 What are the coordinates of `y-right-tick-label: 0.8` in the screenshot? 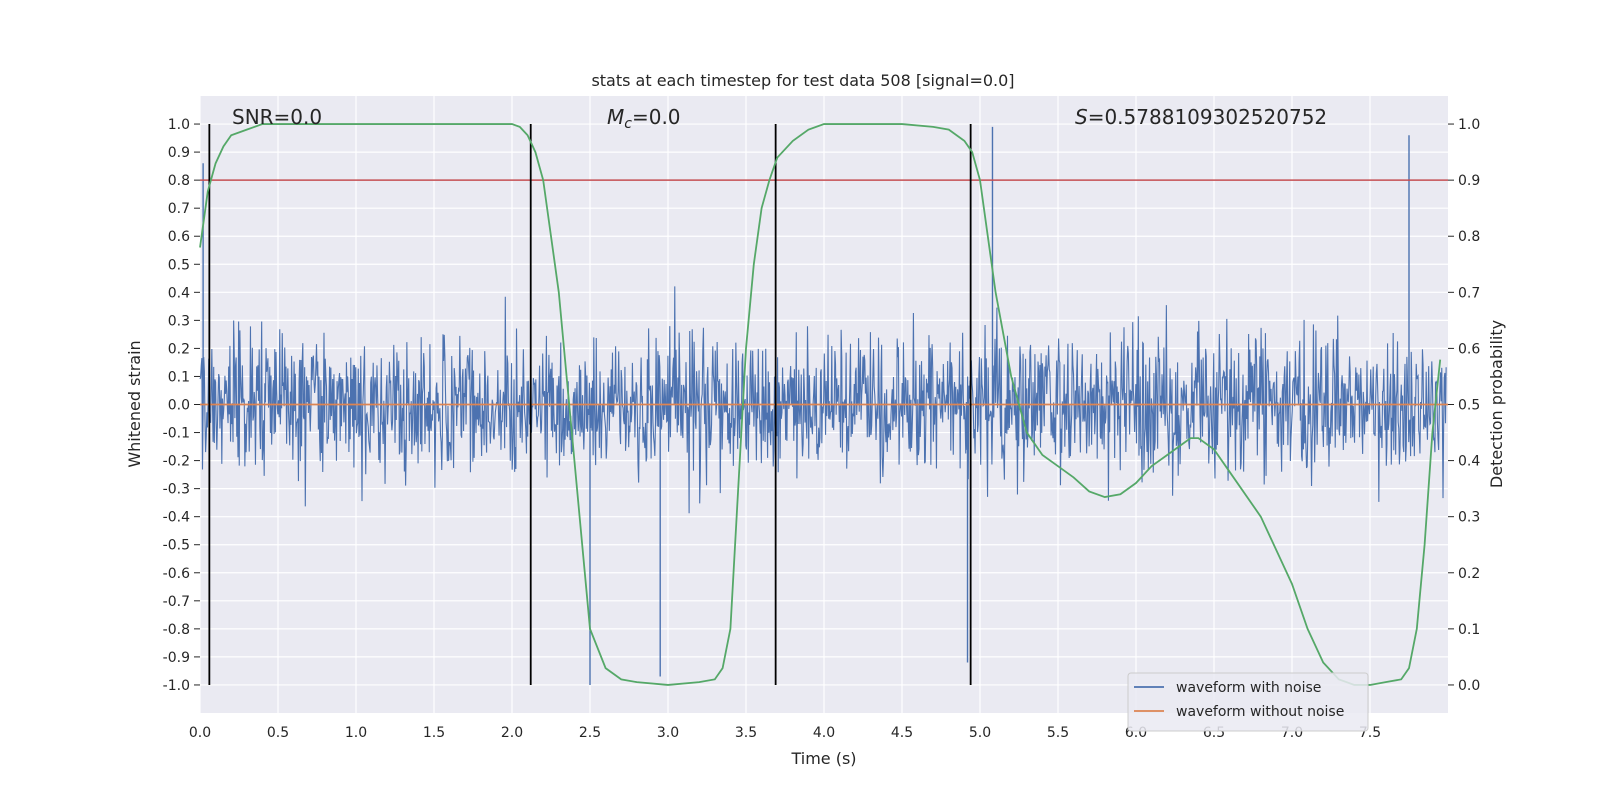 It's located at (1469, 237).